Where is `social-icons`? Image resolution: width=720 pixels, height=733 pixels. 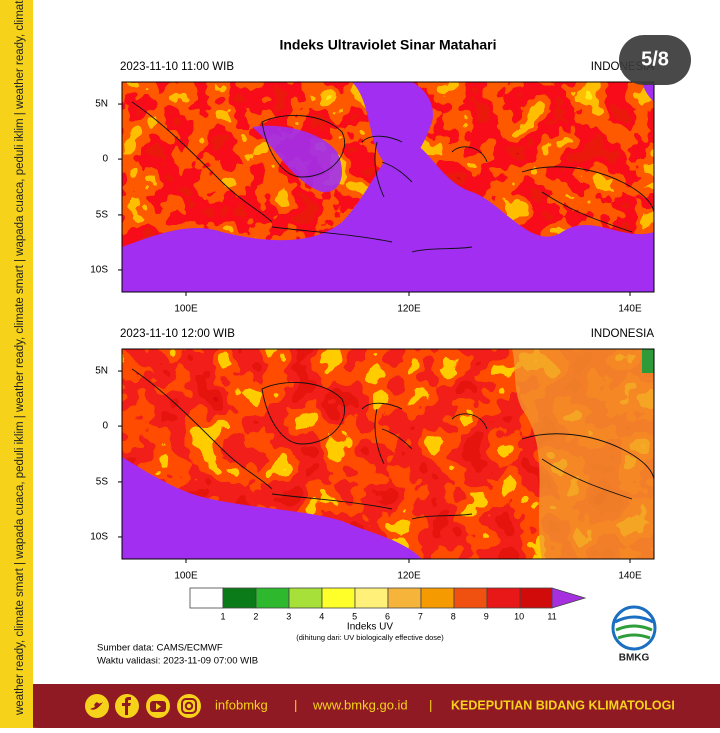
social-icons is located at coordinates (143, 706).